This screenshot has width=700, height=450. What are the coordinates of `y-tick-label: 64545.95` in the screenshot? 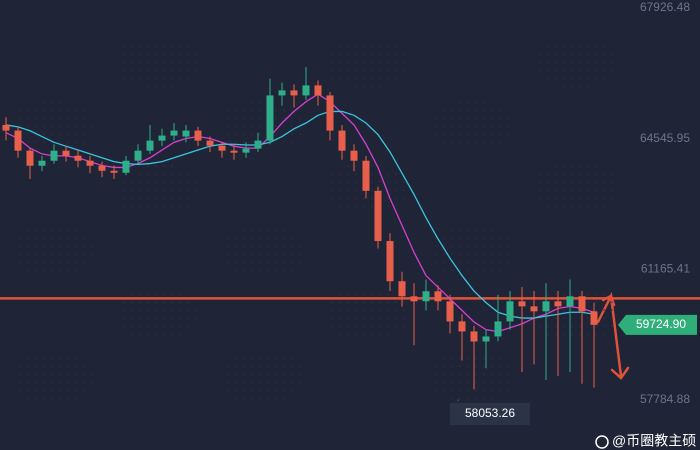 It's located at (665, 138).